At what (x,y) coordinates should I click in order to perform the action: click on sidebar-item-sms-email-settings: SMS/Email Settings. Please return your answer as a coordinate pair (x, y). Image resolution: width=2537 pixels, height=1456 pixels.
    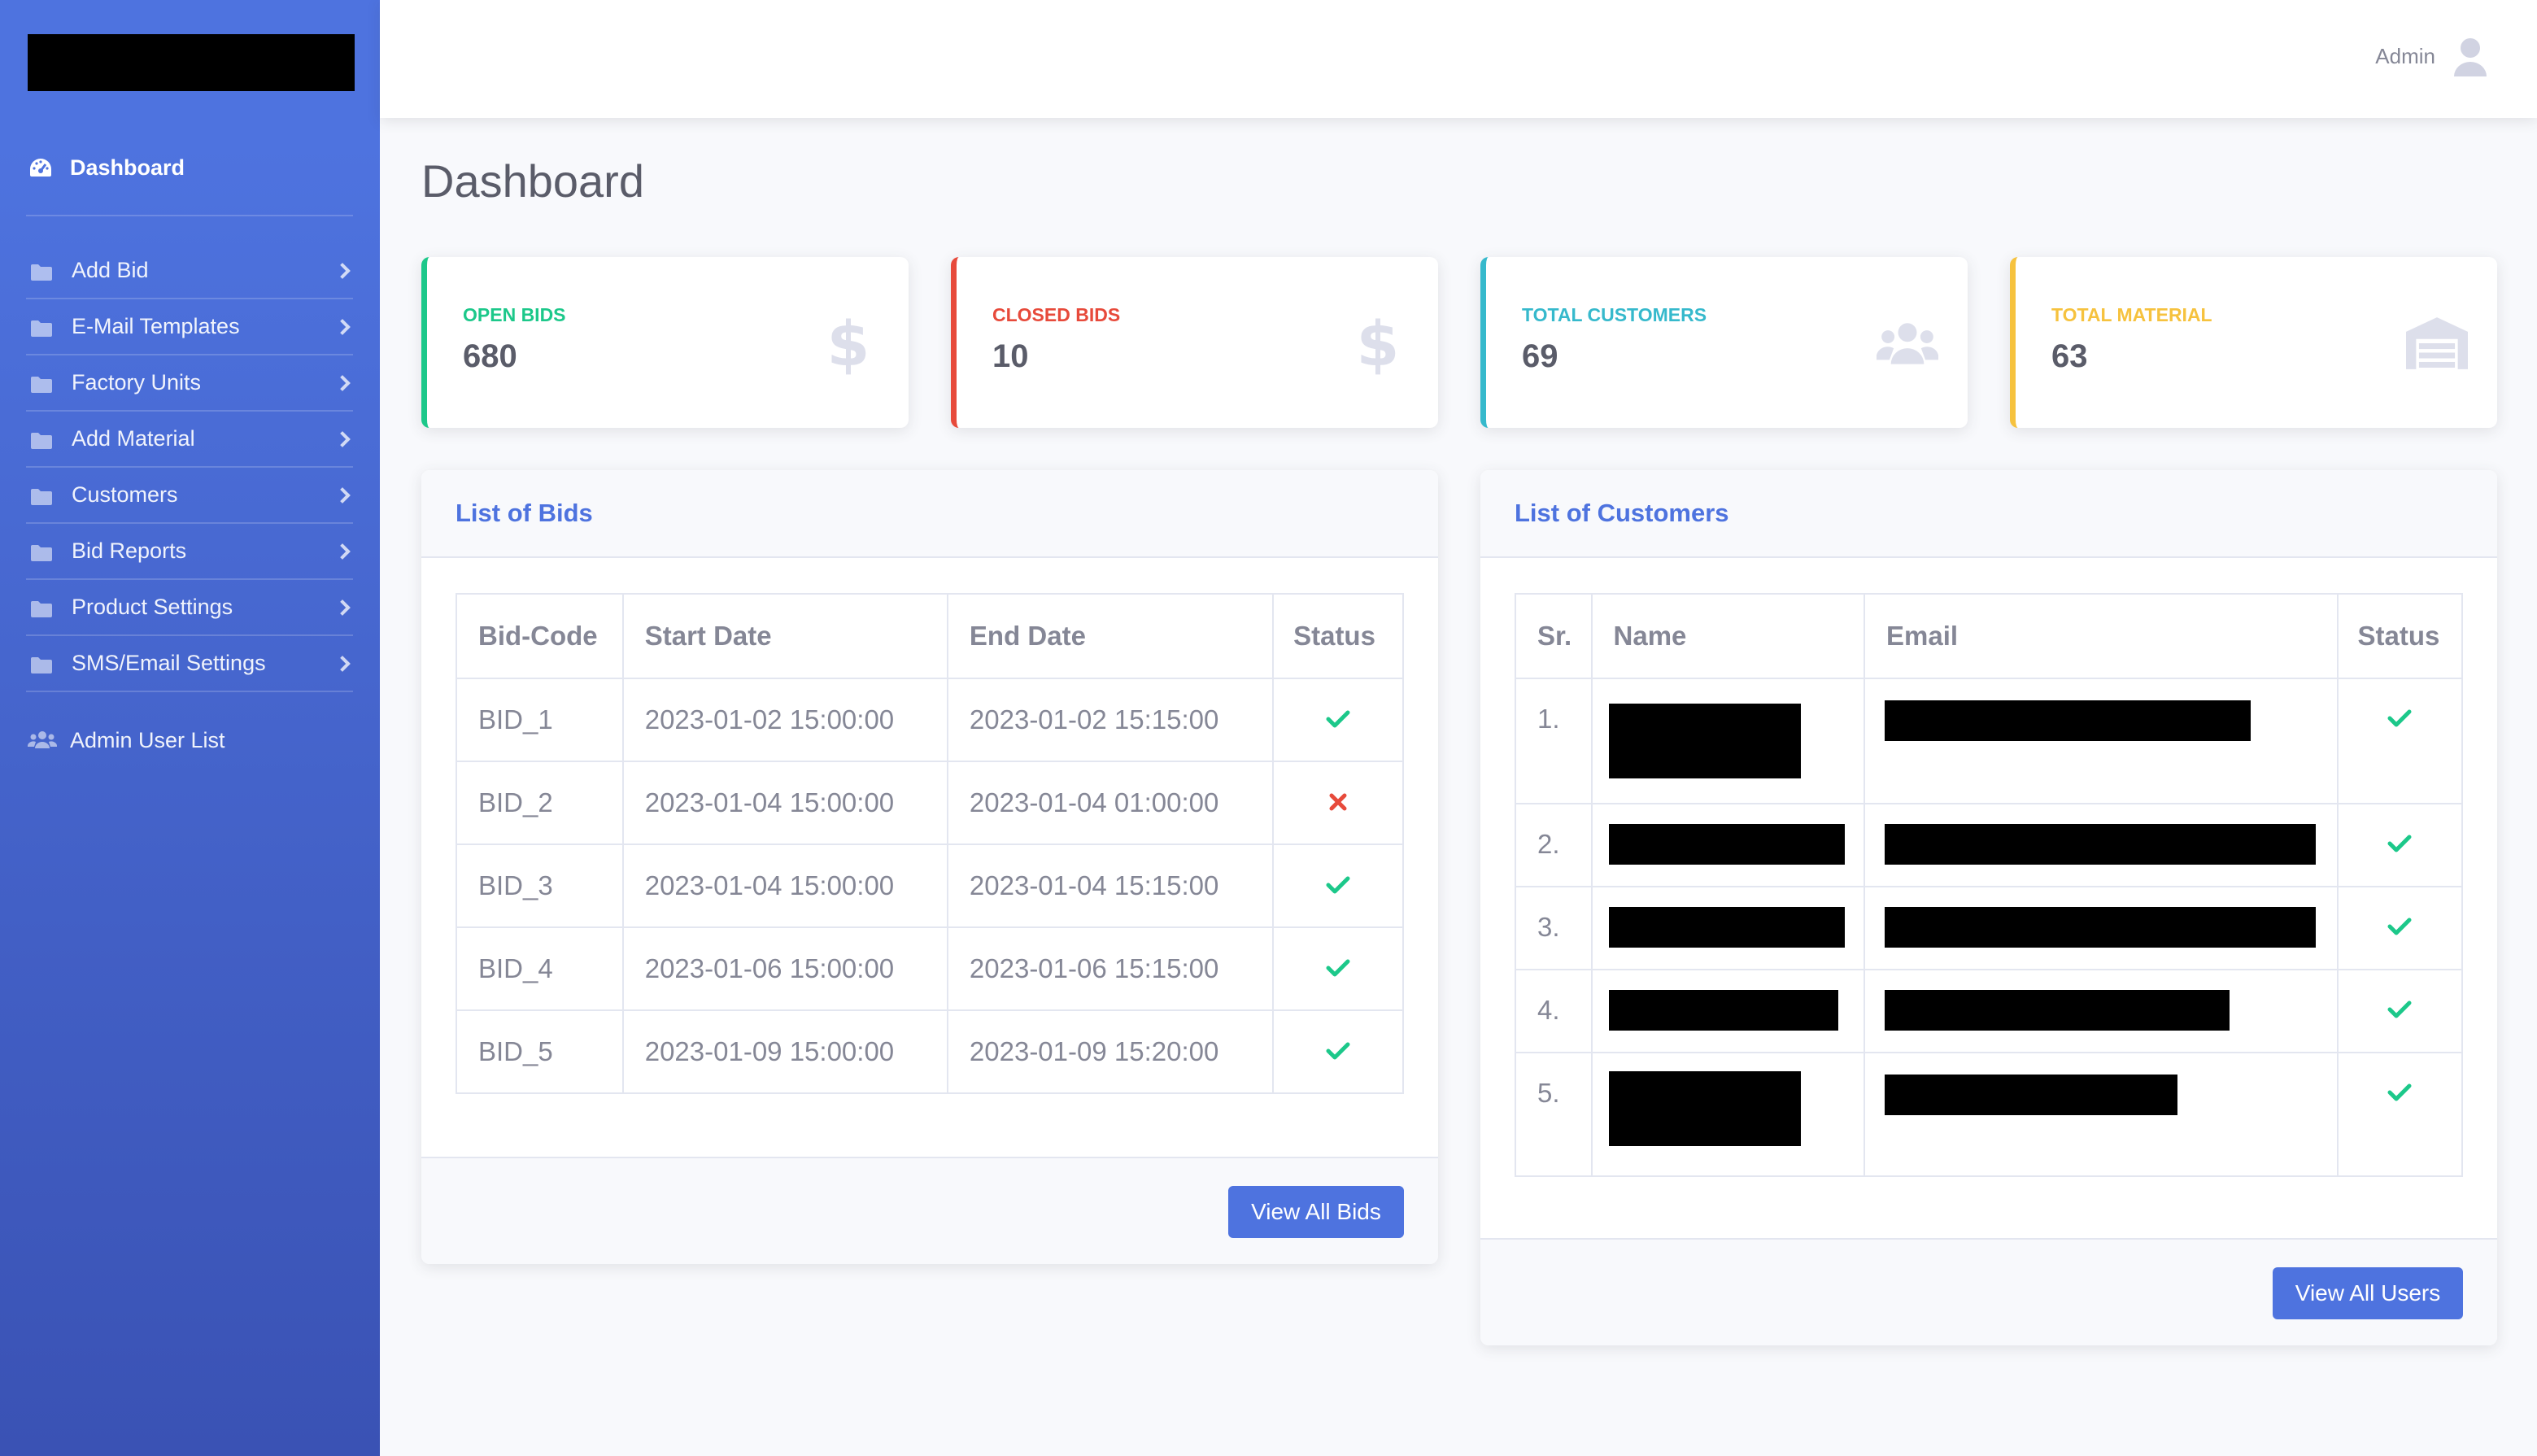
    Looking at the image, I should click on (189, 664).